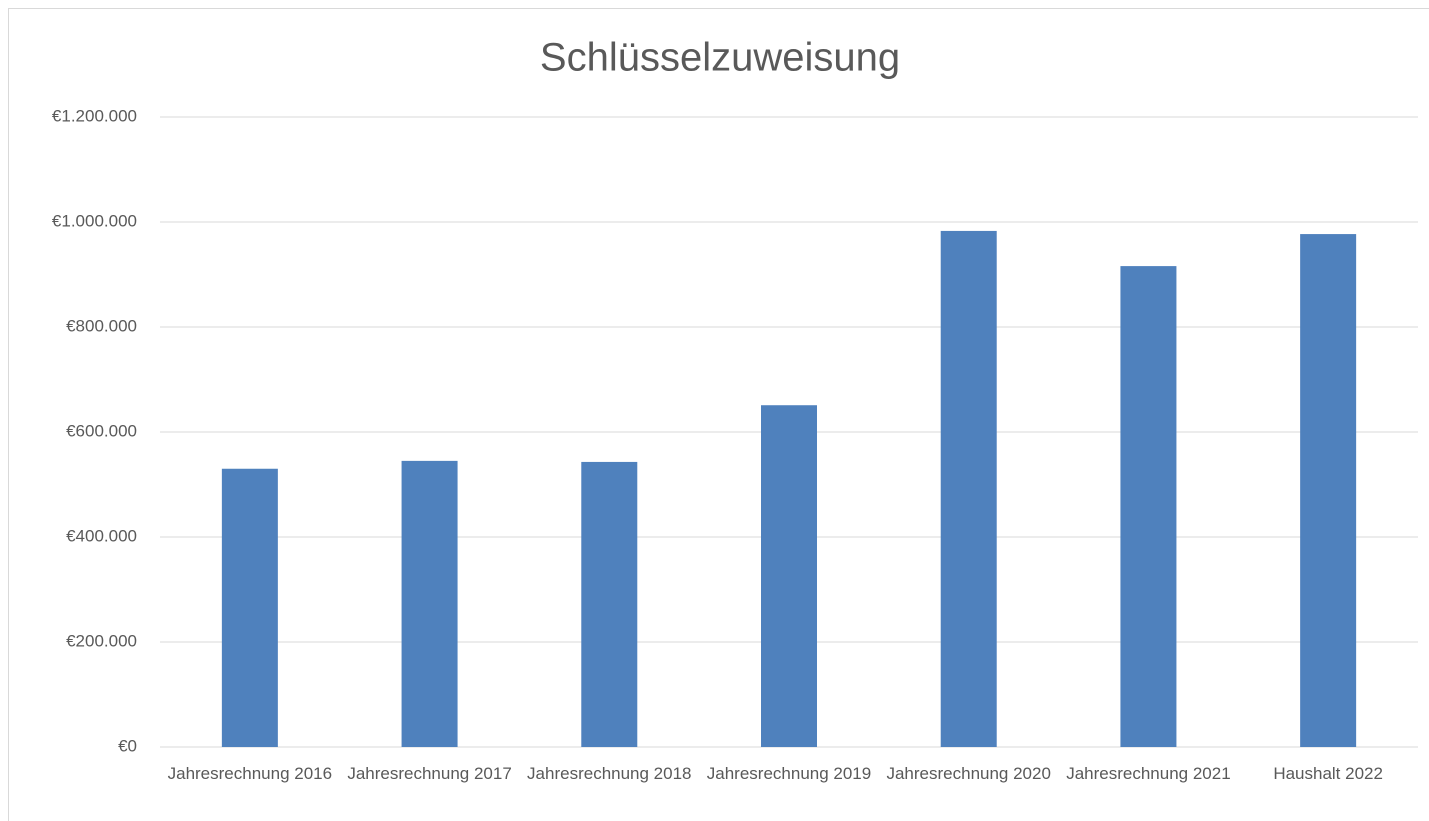 This screenshot has width=1429, height=821. Describe the element at coordinates (127, 745) in the screenshot. I see `y-tick-label: €0` at that location.